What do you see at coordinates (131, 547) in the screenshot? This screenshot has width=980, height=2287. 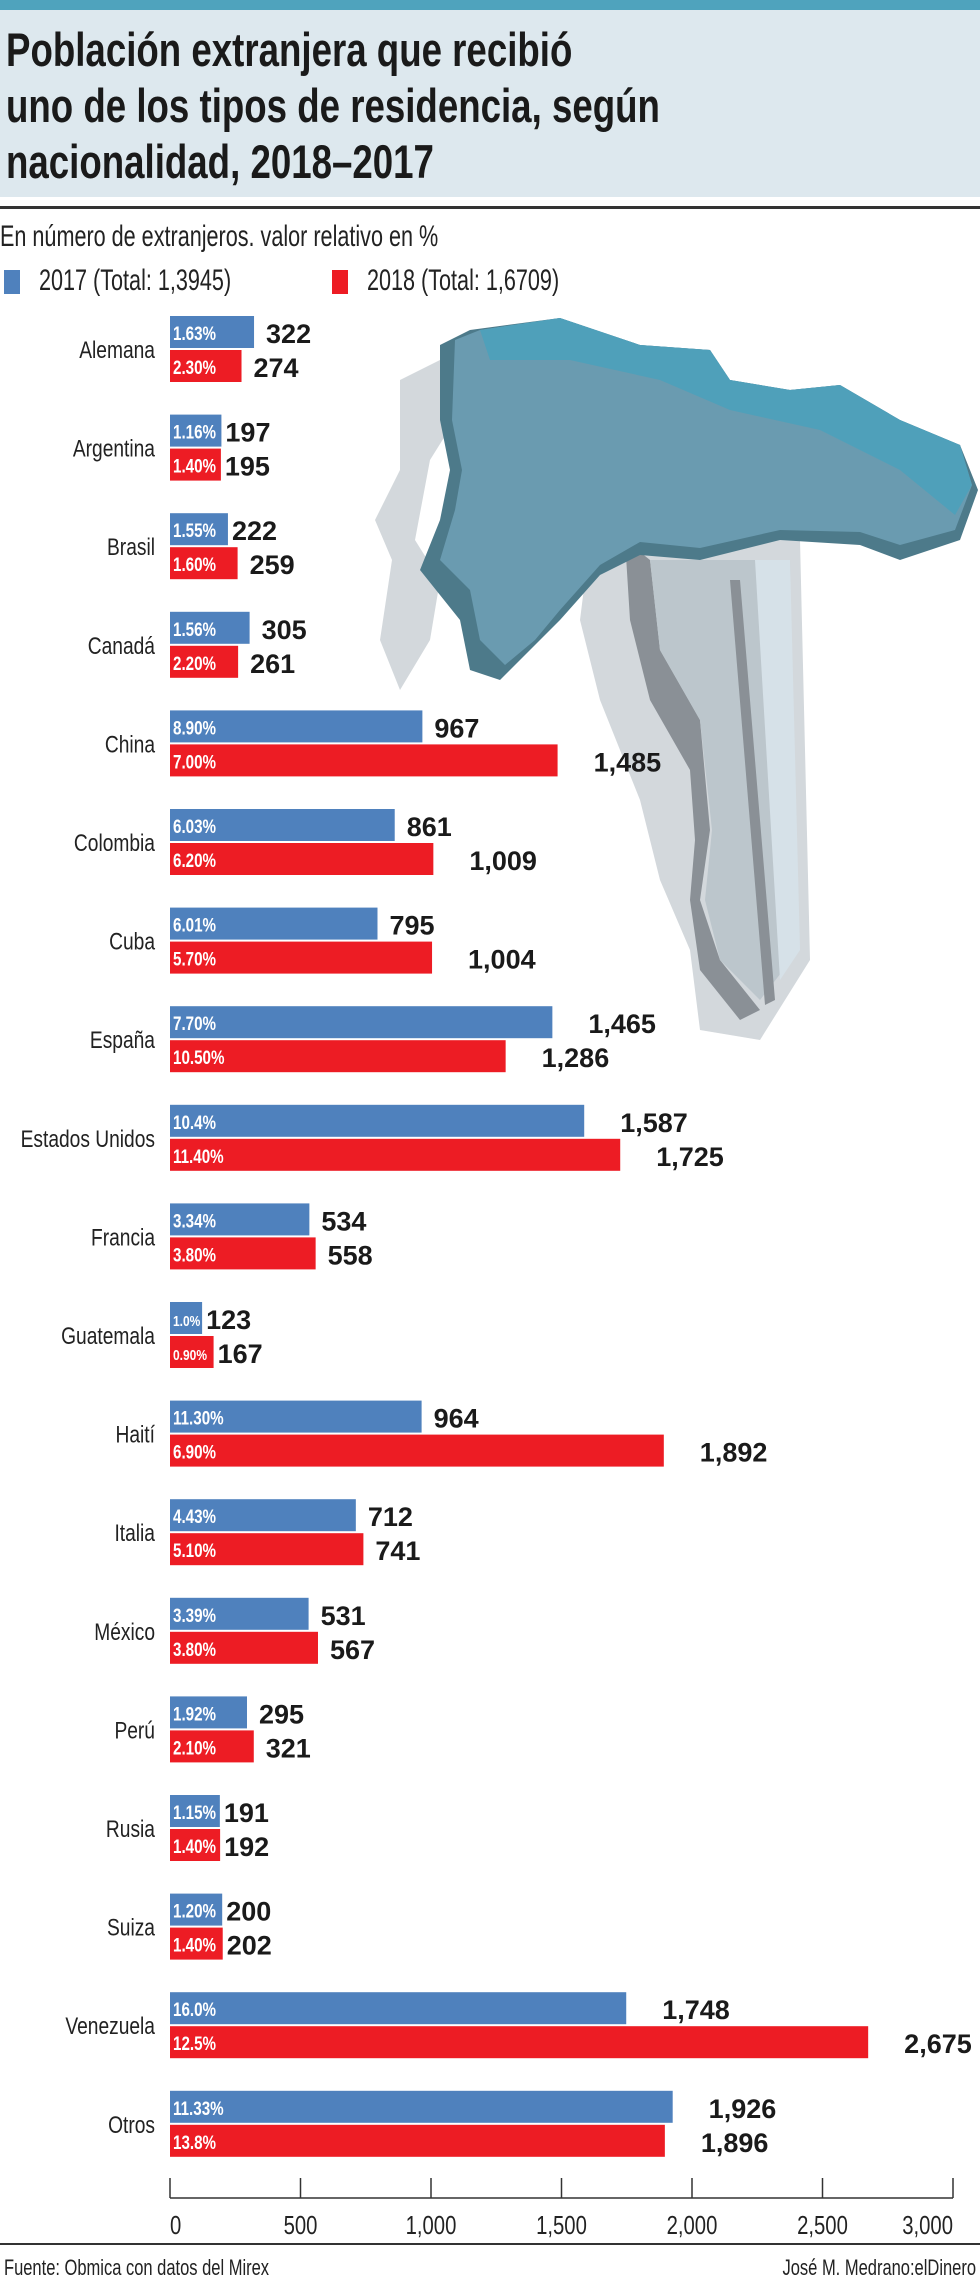 I see `category-label: Brasil` at bounding box center [131, 547].